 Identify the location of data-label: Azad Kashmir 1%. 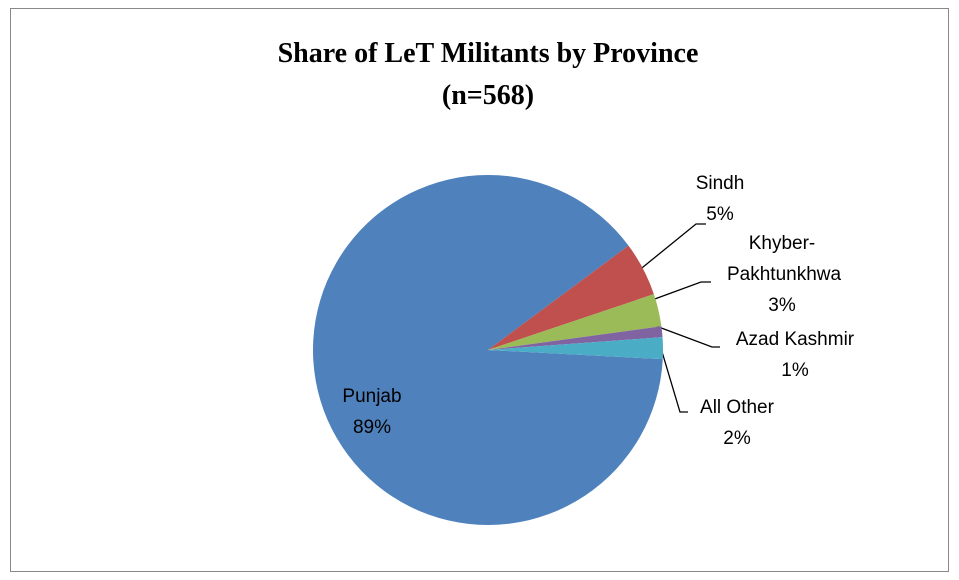
(795, 355).